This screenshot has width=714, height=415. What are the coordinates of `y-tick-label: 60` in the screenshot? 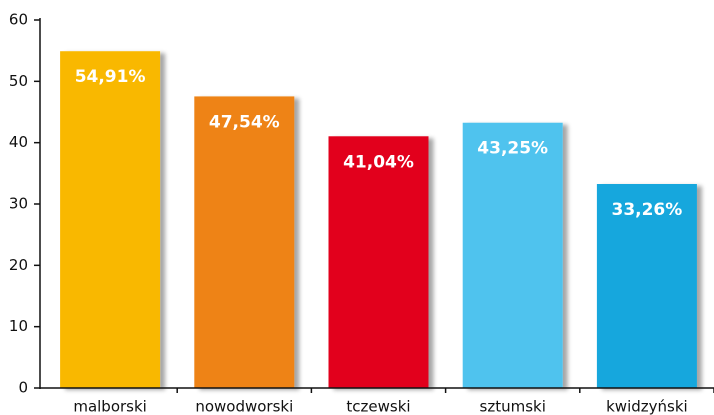 It's located at (18, 20).